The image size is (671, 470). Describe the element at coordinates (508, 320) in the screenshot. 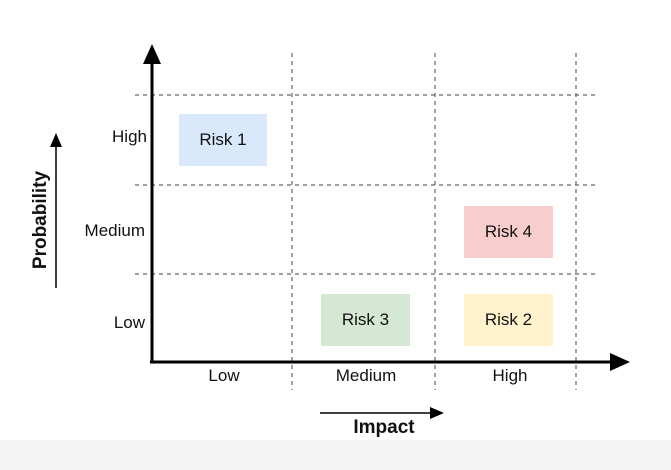

I see `risk-box: Risk 2` at that location.